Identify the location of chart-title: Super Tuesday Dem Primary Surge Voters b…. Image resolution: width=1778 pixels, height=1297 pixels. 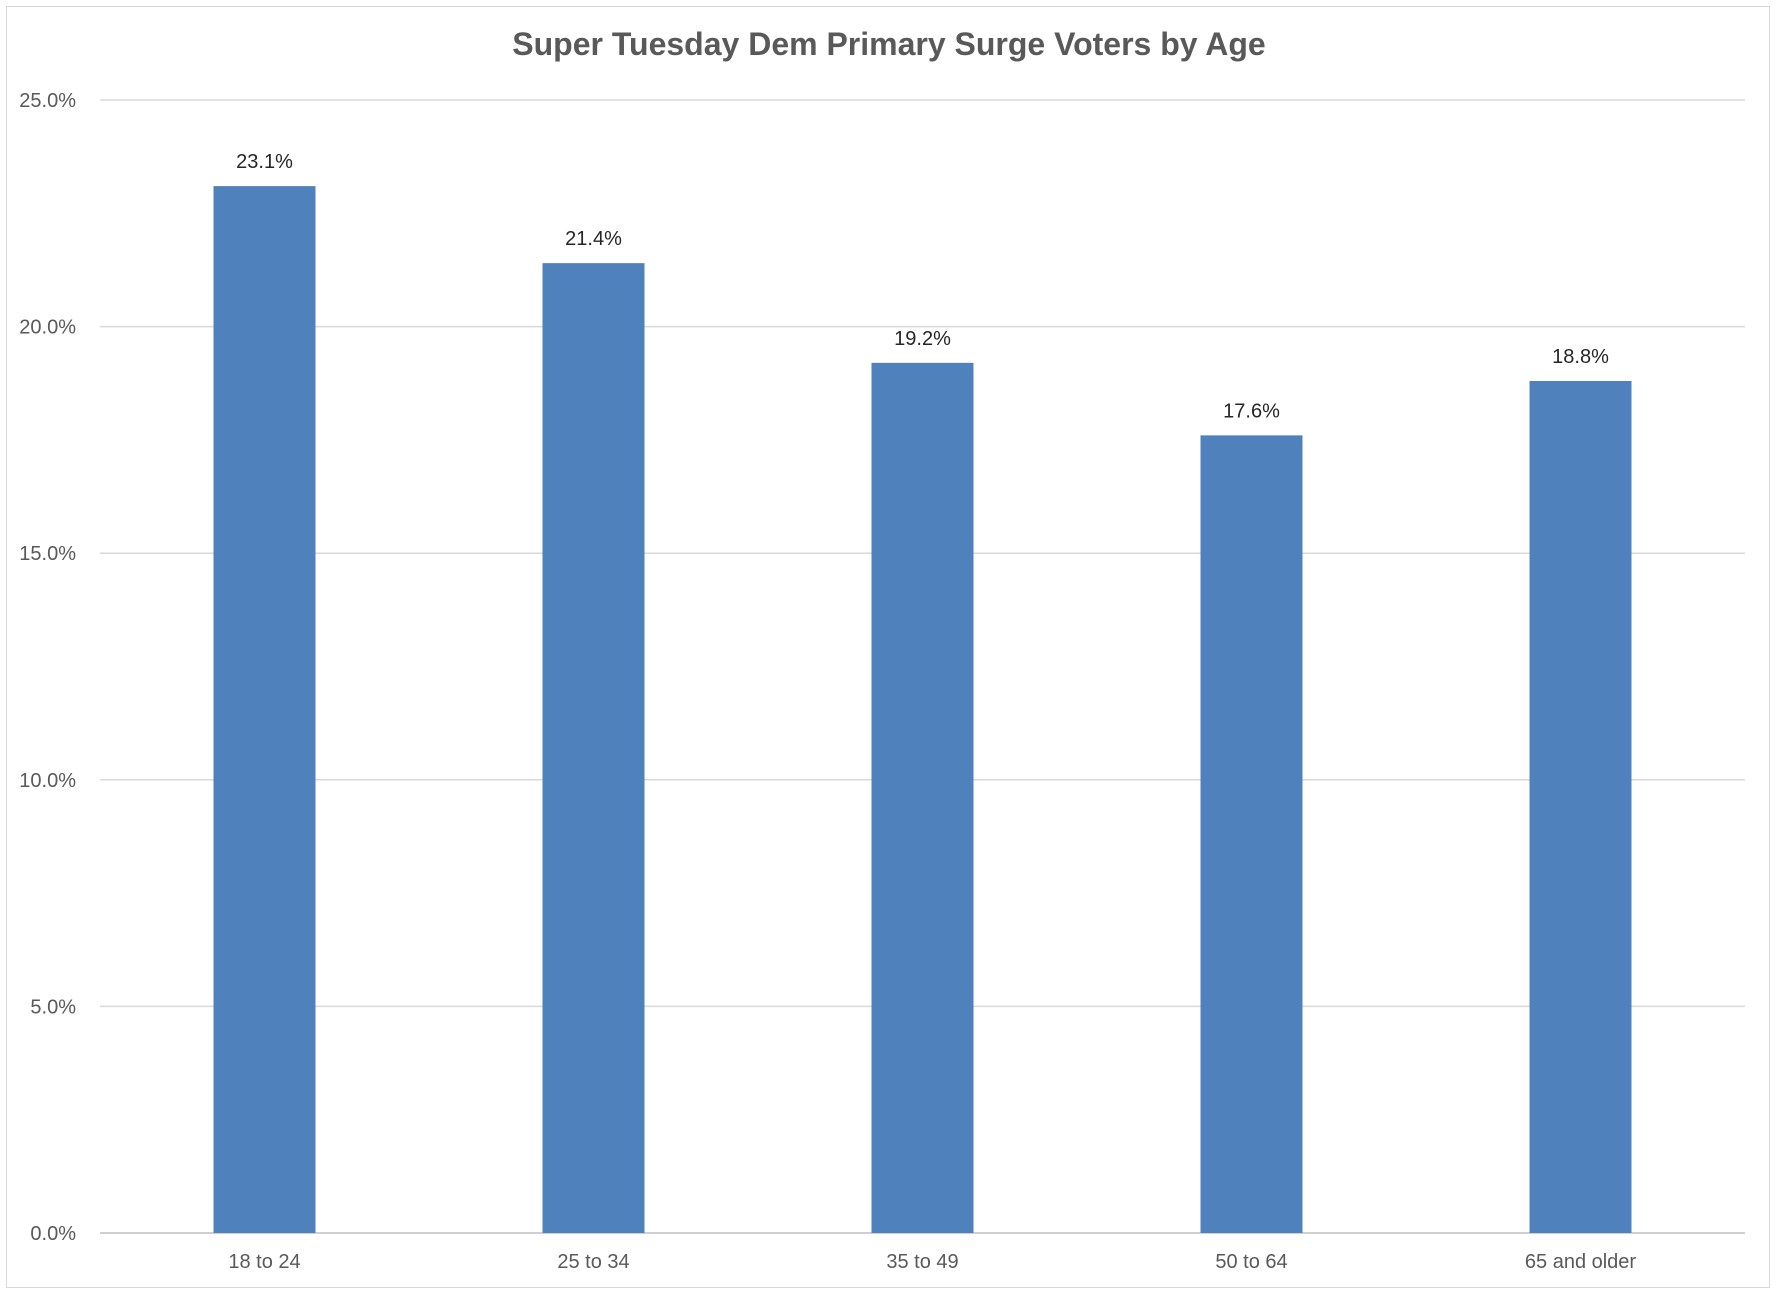
(889, 44).